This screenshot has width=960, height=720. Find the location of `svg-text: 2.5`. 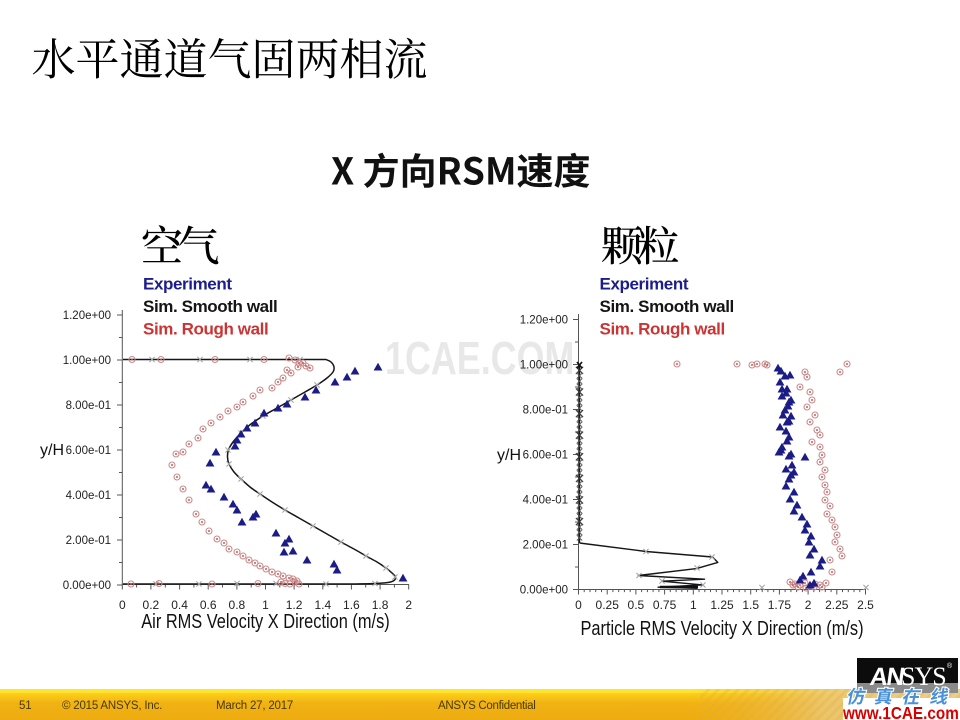

svg-text: 2.5 is located at coordinates (865, 605).